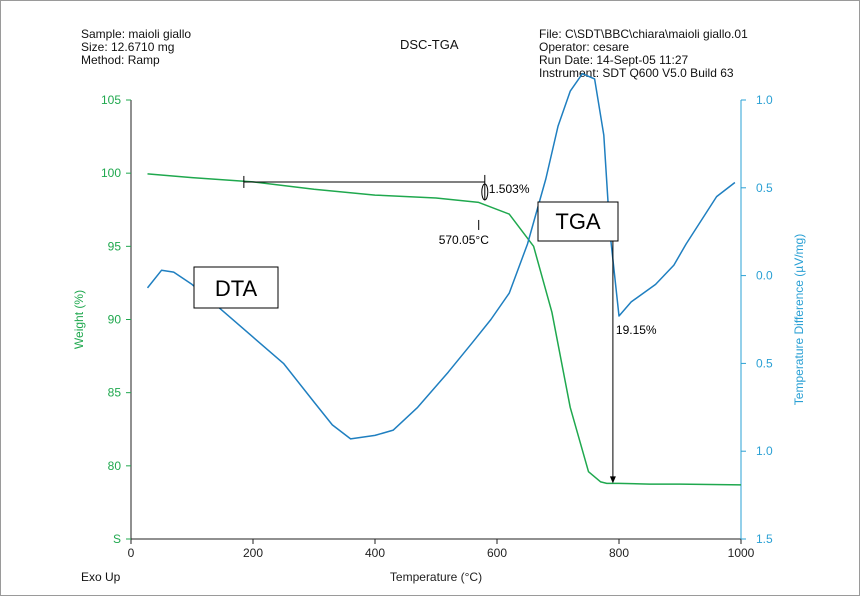  Describe the element at coordinates (509, 189) in the screenshot. I see `step1-percent-label: 1.503%` at that location.